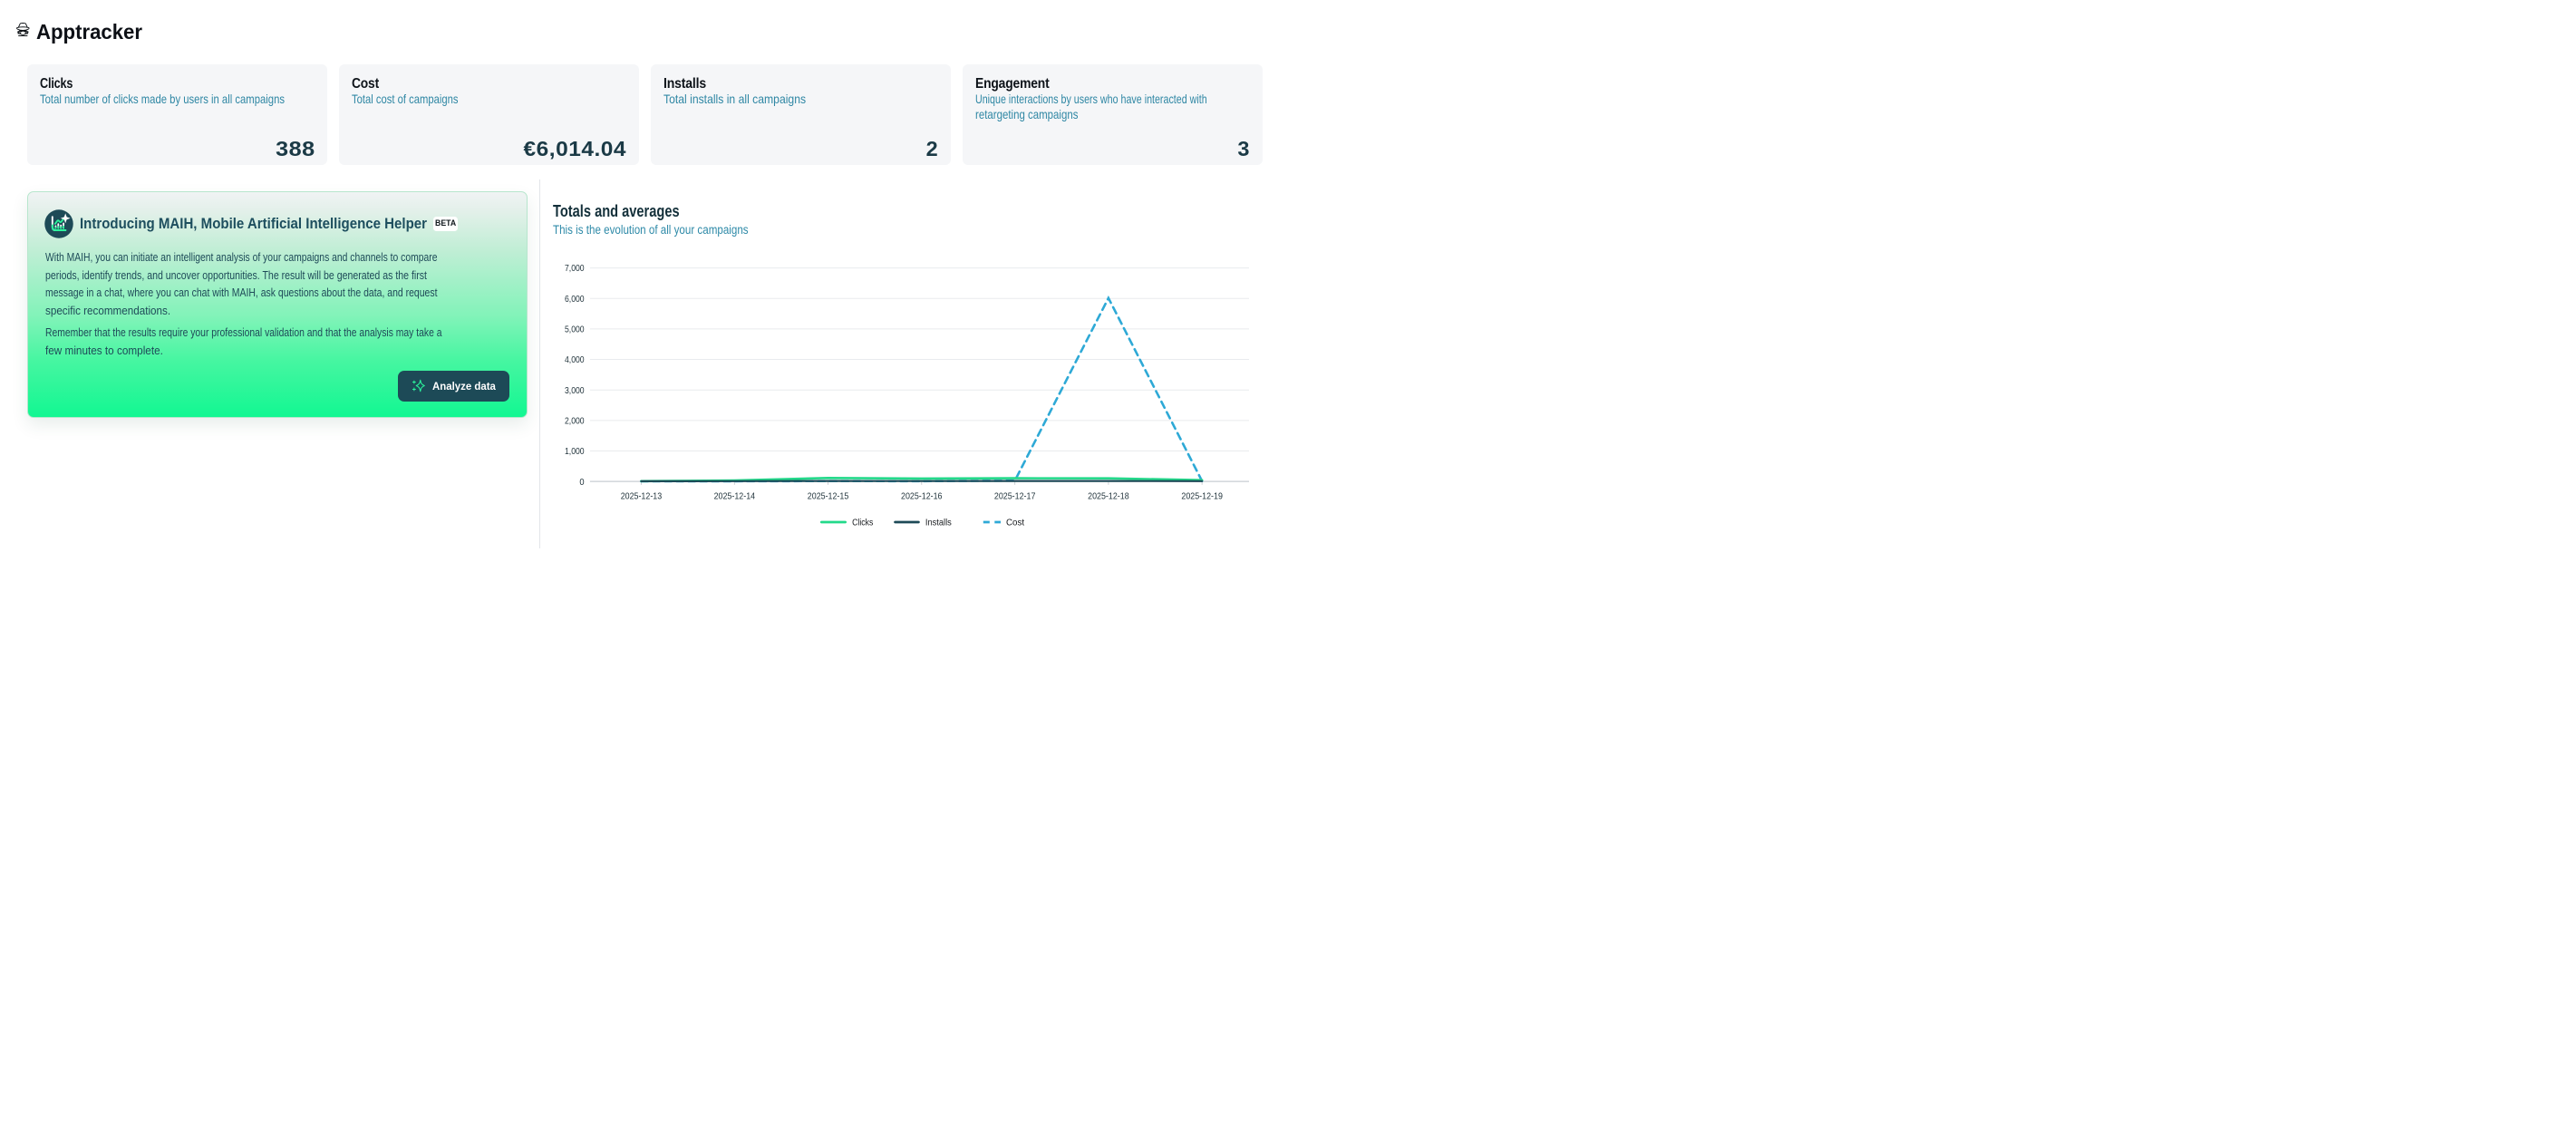 This screenshot has width=2576, height=1124. What do you see at coordinates (938, 523) in the screenshot?
I see `svg-text: Installs` at bounding box center [938, 523].